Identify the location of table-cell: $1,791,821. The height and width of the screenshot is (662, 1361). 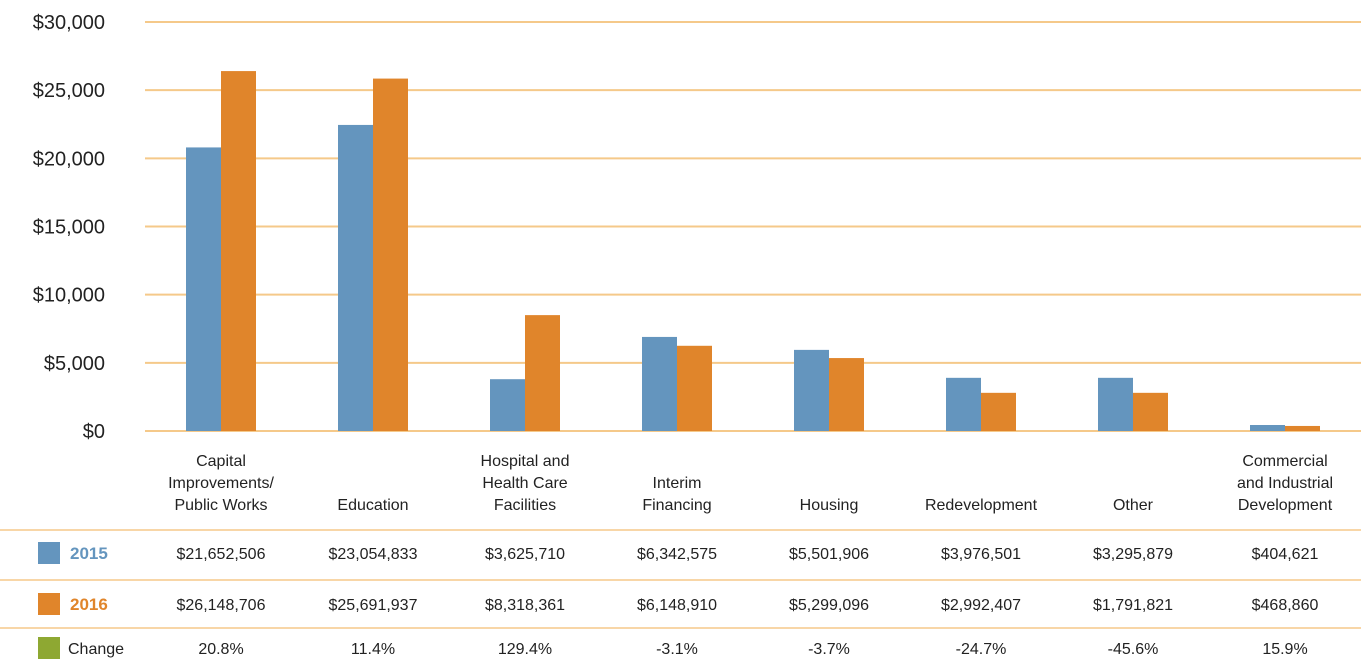
(1133, 605).